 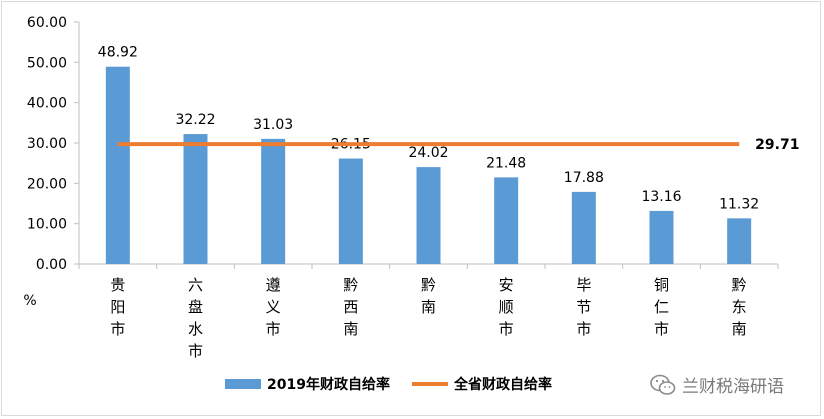 I want to click on y-tick-label: 20.00, so click(x=47, y=184).